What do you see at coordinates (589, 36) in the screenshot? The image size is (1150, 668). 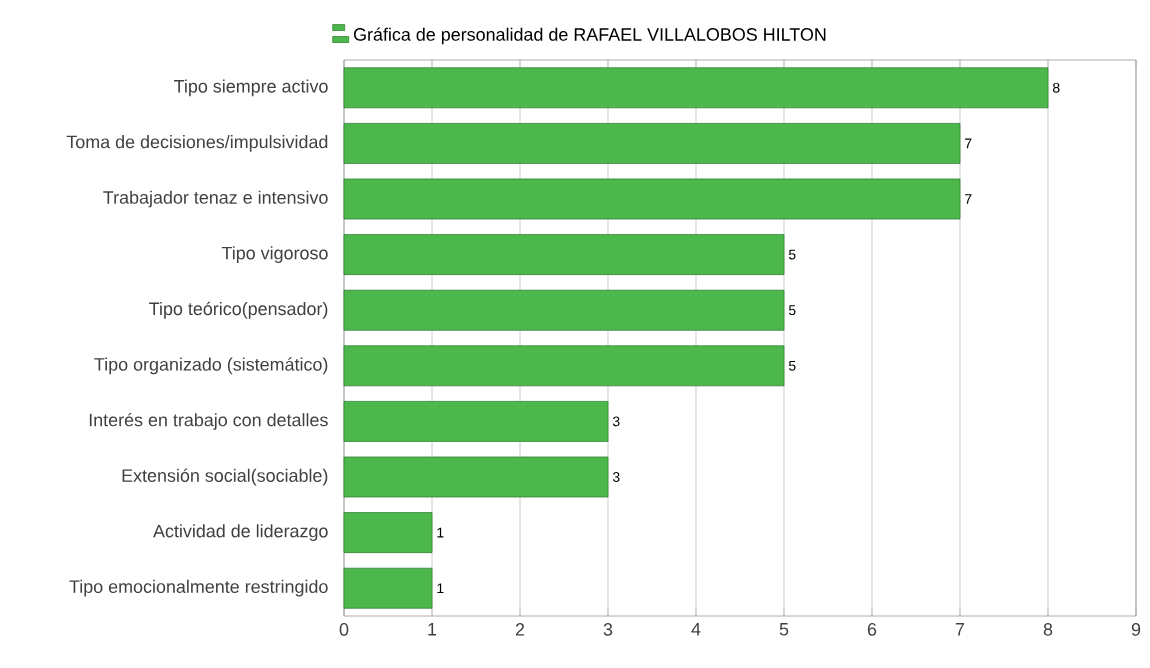 I see `legend-label: Gráfica de personalidad de RAFAEL VILLALOBOS HILTON` at bounding box center [589, 36].